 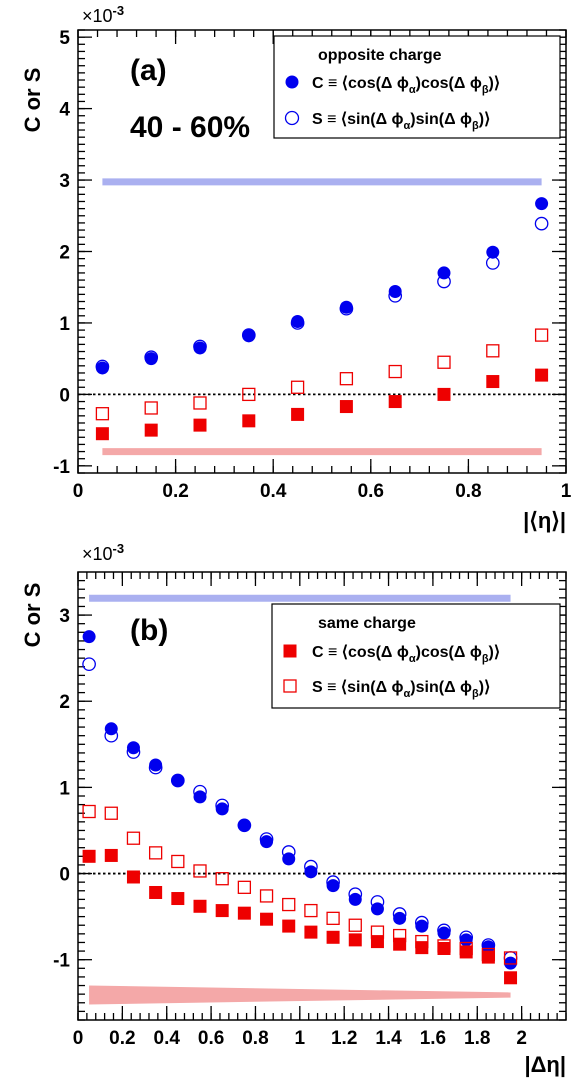 What do you see at coordinates (401, 121) in the screenshot?
I see `panel-a-legend-entry-s: S ≡ ⟨sin(Δ ϕα)sin(Δ ϕβ)⟩` at bounding box center [401, 121].